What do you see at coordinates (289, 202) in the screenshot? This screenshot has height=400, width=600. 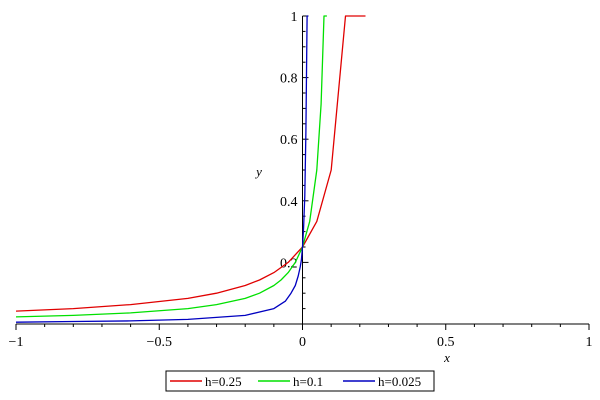 I see `y-tick-label: 0.4` at bounding box center [289, 202].